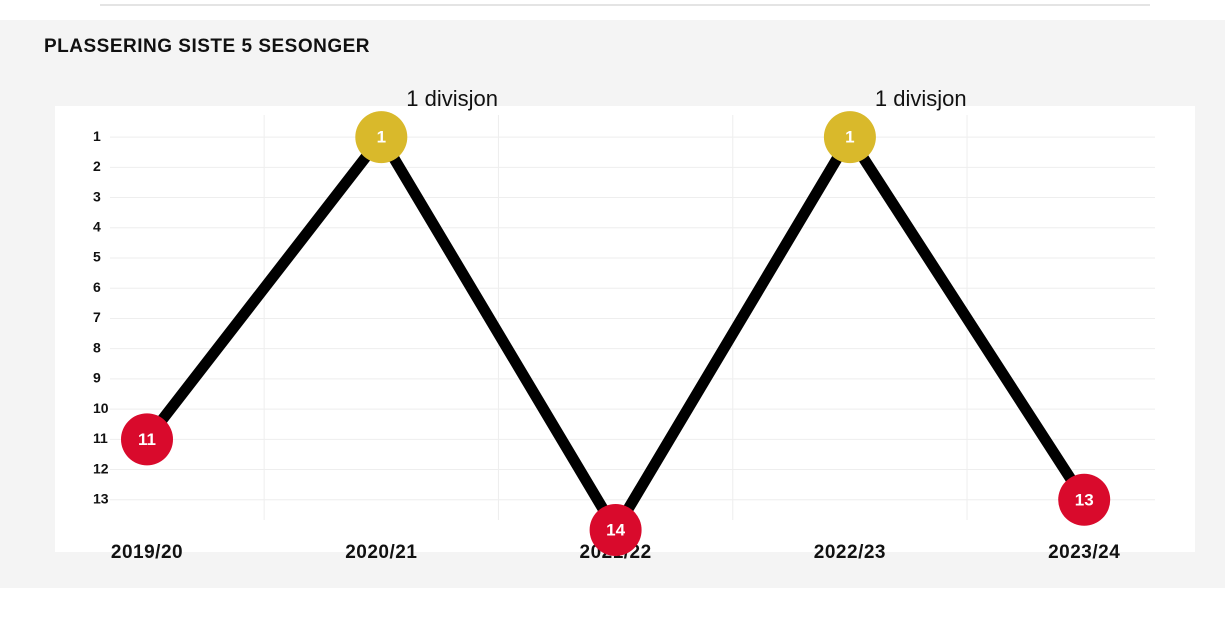 This screenshot has width=1225, height=617. What do you see at coordinates (97, 347) in the screenshot?
I see `y-tick-label: 8` at bounding box center [97, 347].